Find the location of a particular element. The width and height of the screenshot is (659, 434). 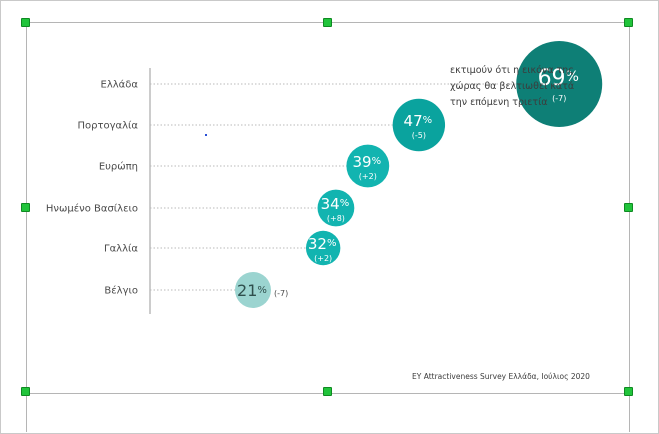

category-label: Ελλάδα is located at coordinates (120, 85).